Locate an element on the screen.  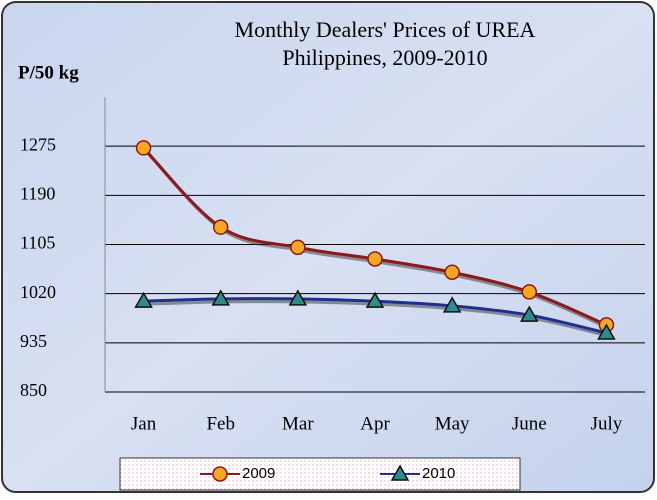
x-tick-label: Mar is located at coordinates (298, 423).